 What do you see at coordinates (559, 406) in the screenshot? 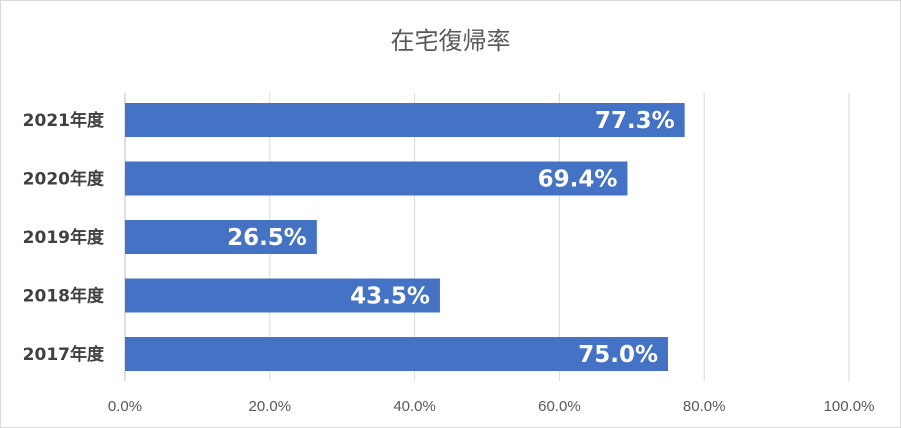
I see `x-tick-label-3: 60.0%` at bounding box center [559, 406].